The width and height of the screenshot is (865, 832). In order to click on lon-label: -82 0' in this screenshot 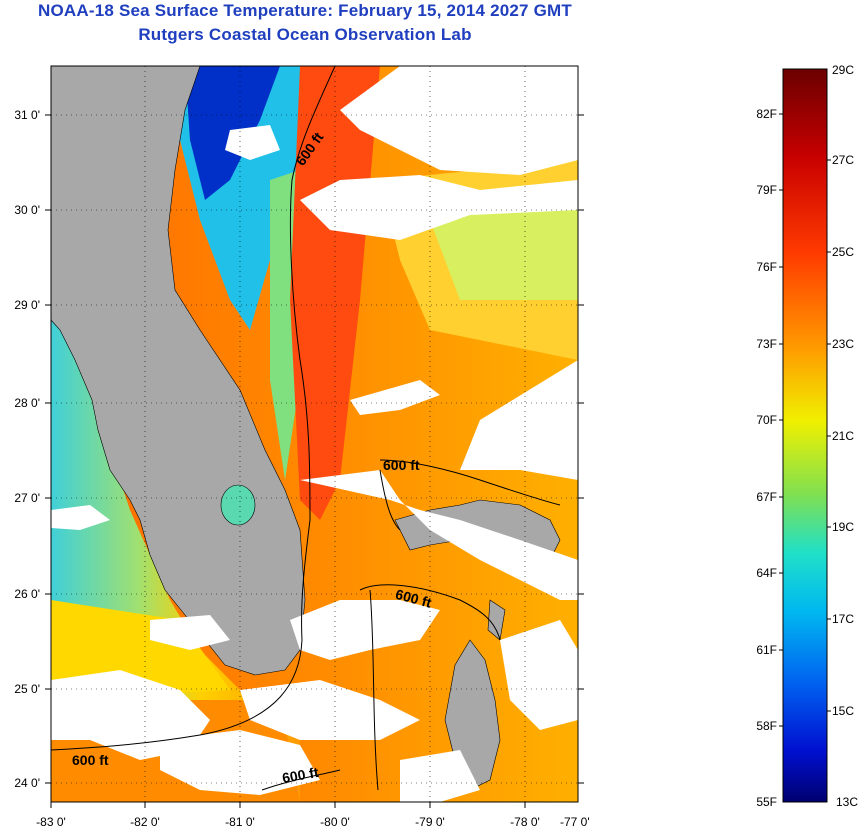, I will do `click(145, 822)`.